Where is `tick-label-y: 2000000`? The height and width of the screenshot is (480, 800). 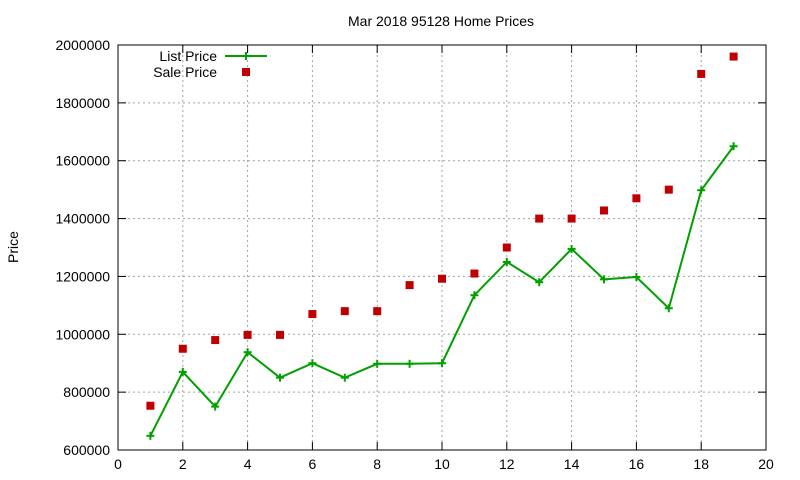 tick-label-y: 2000000 is located at coordinates (82, 45).